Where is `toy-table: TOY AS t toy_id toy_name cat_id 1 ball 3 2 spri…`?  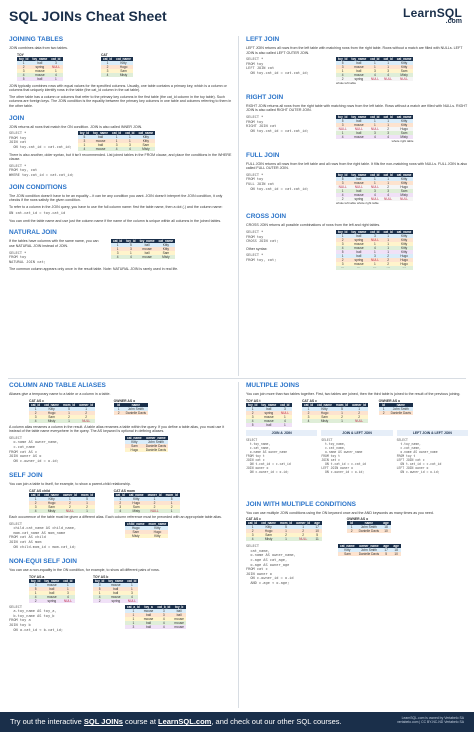
toy-table: TOY AS t toy_id toy_name cat_id 1 ball 3 2 spri… is located at coordinates (269, 413).